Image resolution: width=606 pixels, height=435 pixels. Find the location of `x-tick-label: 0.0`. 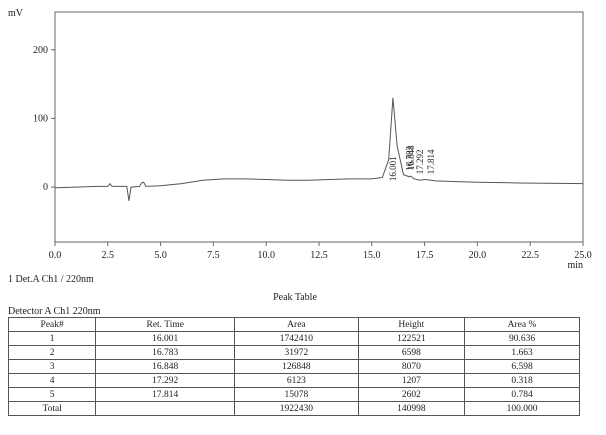

x-tick-label: 0.0 is located at coordinates (55, 255).